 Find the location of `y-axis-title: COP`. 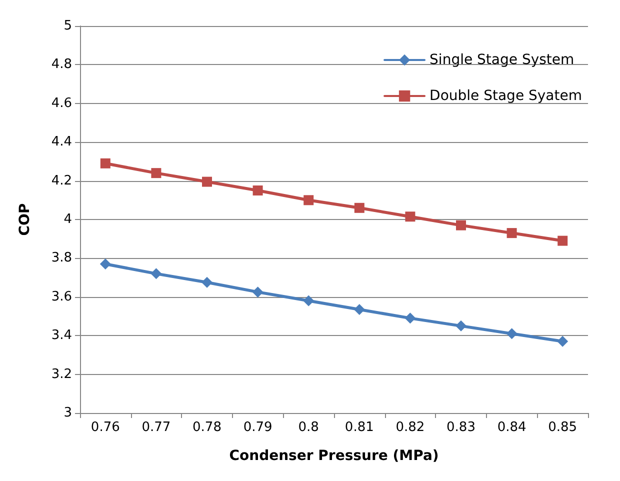

y-axis-title: COP is located at coordinates (25, 219).